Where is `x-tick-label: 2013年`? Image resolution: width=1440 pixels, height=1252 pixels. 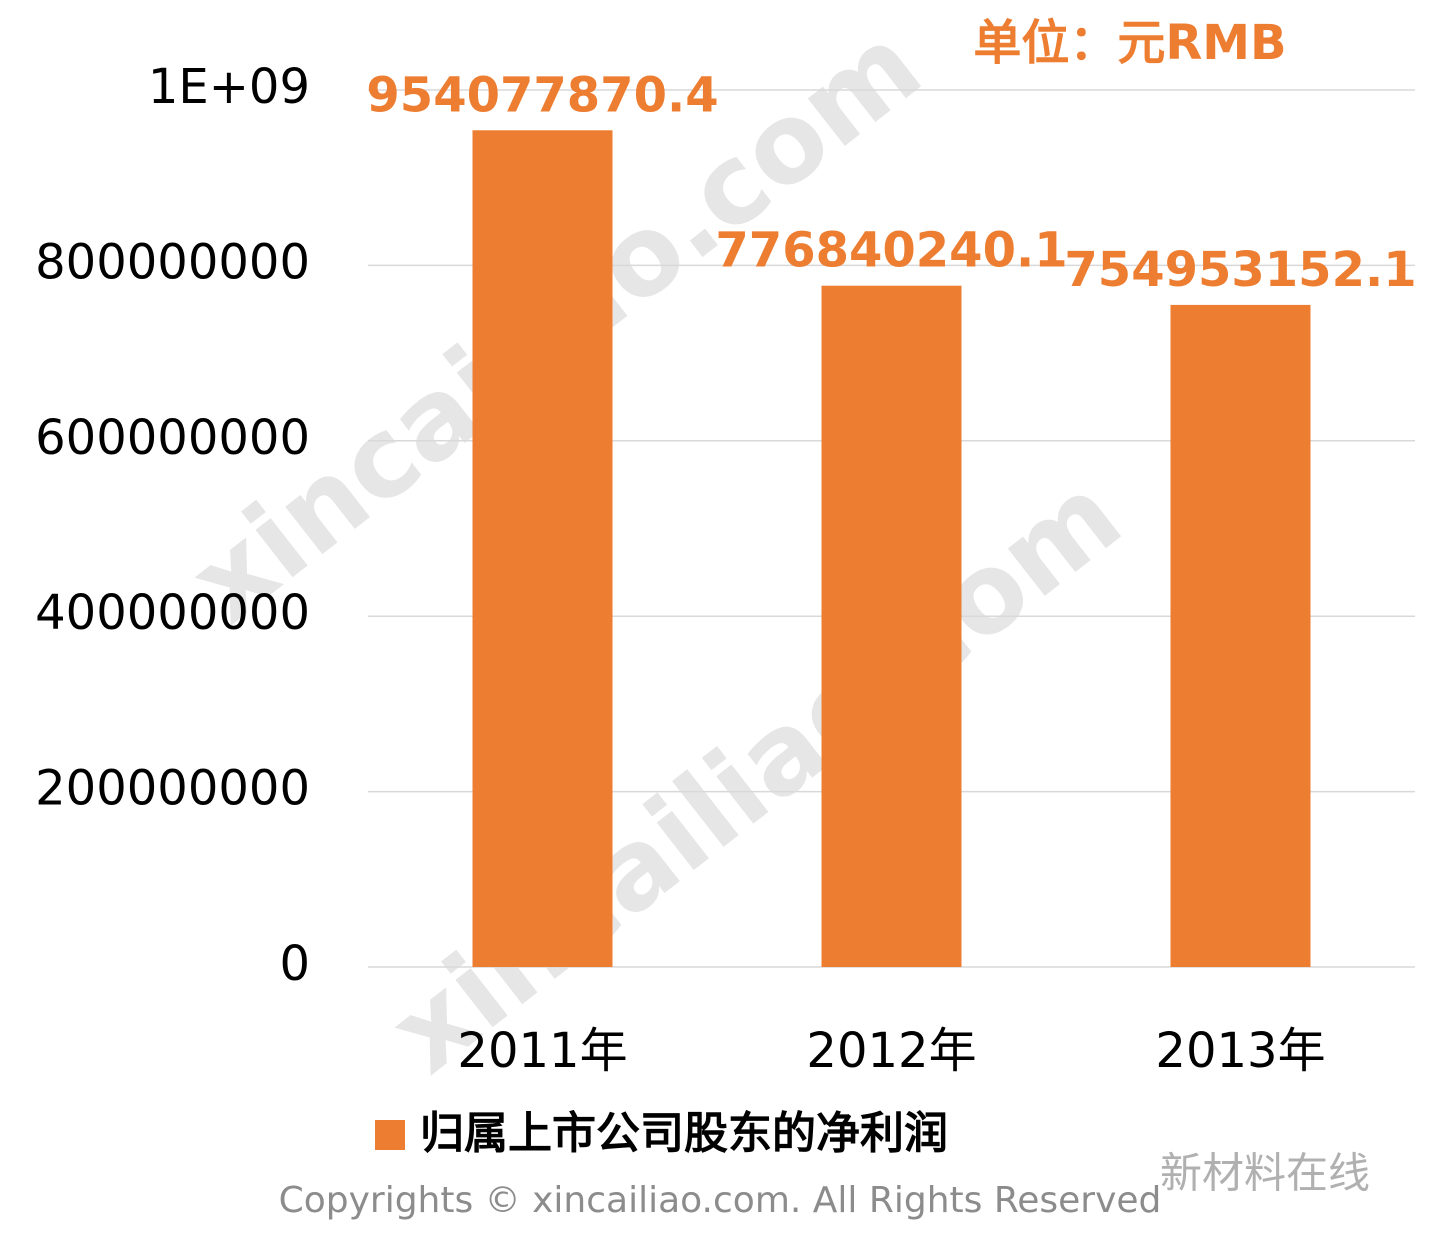
x-tick-label: 2013年 is located at coordinates (1240, 1051).